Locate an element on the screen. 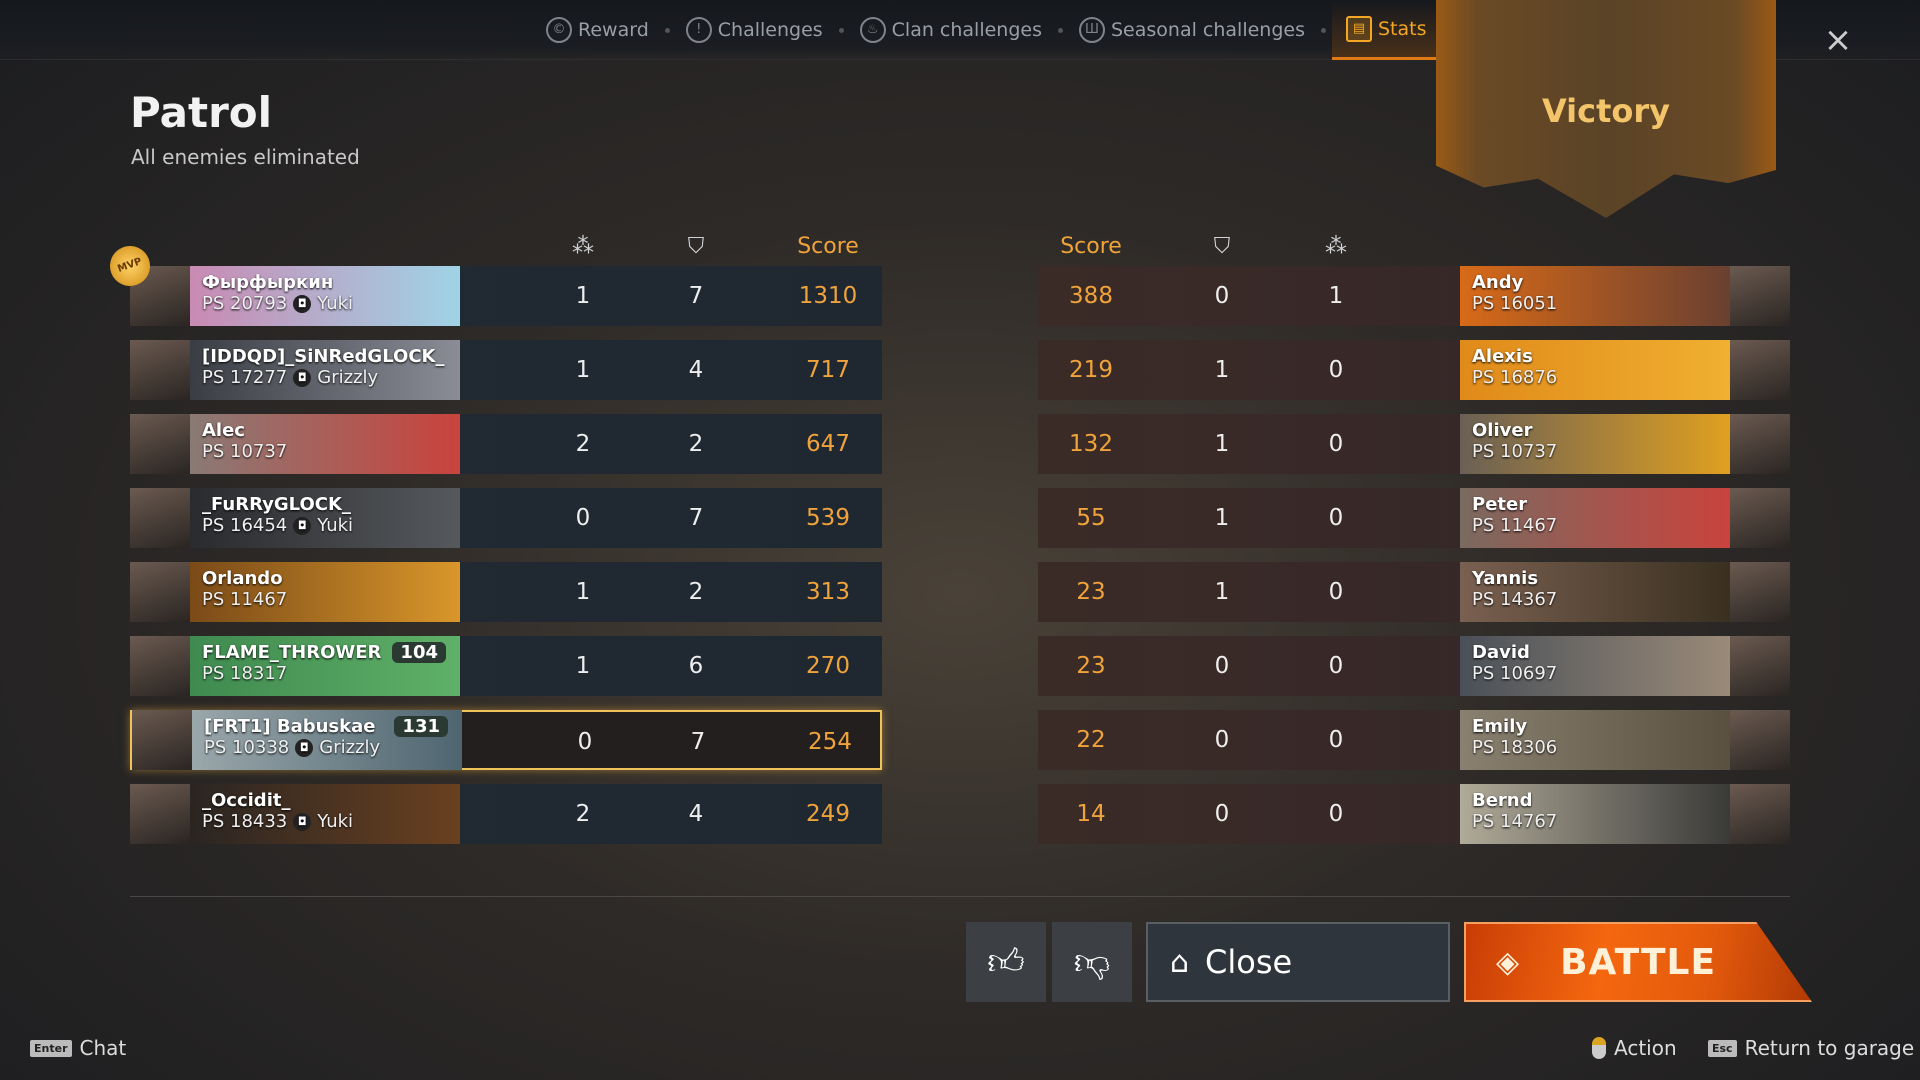 The height and width of the screenshot is (1080, 1920). enemy-row: 132 1 0 Oliver PS 10737 is located at coordinates (1414, 444).